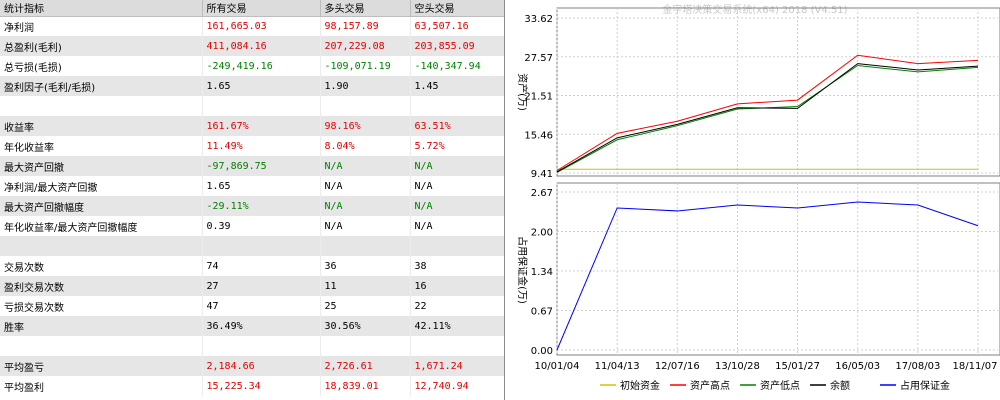  Describe the element at coordinates (252, 286) in the screenshot. I see `table-row: 盈利交易次数 27 11 16` at that location.